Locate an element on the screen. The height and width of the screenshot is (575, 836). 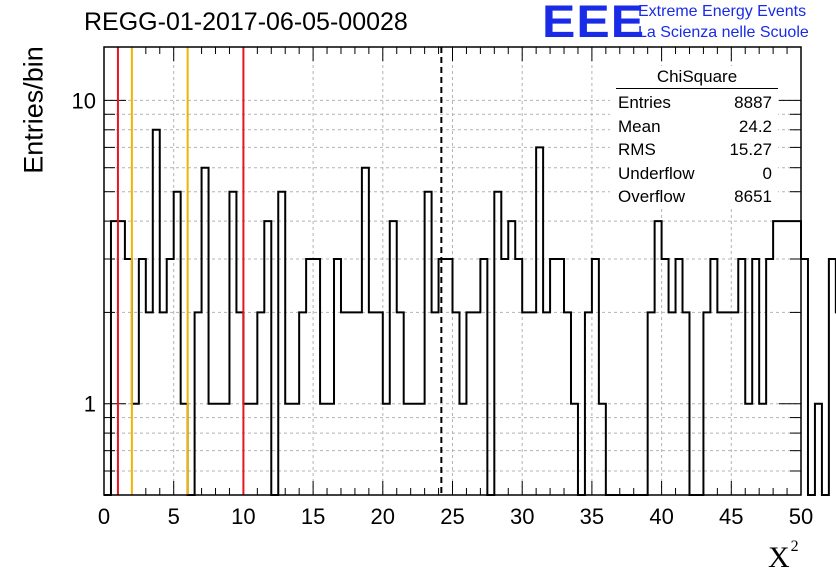
y-tick-label: 10 is located at coordinates (84, 100).